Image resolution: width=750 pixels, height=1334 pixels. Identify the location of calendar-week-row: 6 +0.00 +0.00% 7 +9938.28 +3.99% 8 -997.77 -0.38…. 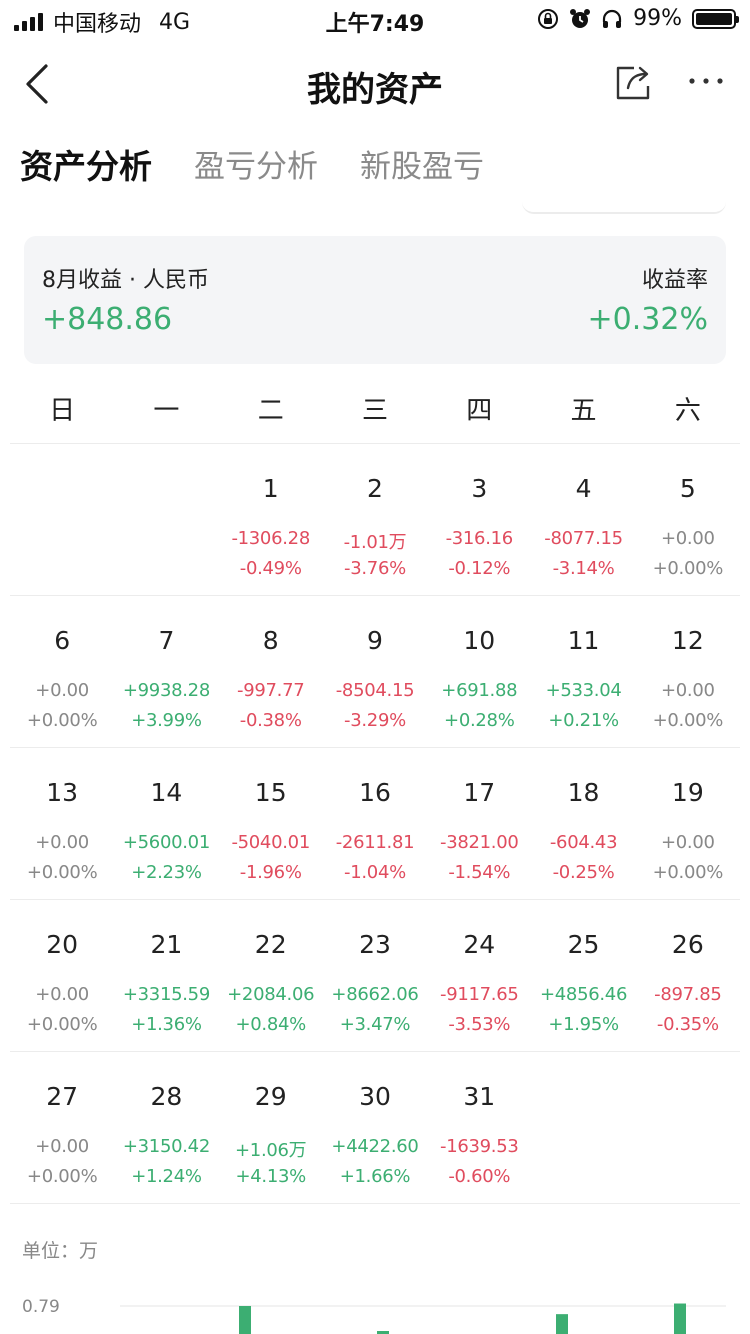
(375, 672).